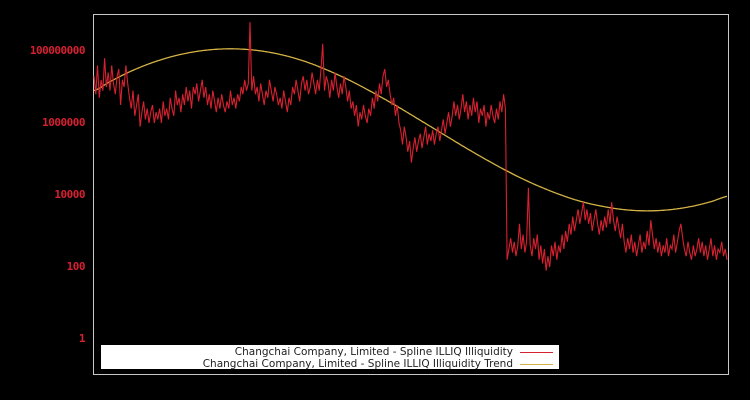 Image resolution: width=750 pixels, height=400 pixels. What do you see at coordinates (82, 338) in the screenshot?
I see `ytick-label: 1` at bounding box center [82, 338].